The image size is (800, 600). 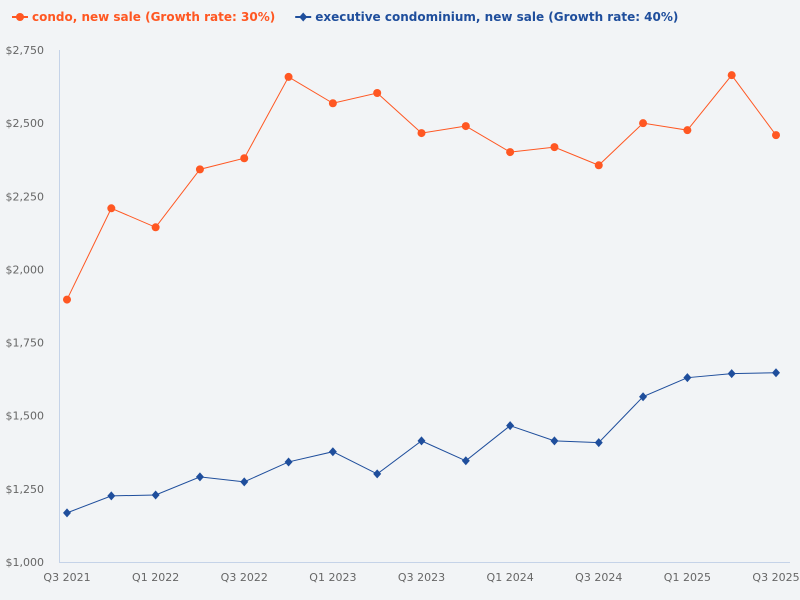 What do you see at coordinates (775, 577) in the screenshot?
I see `x-tick-label: Q3 2025` at bounding box center [775, 577].